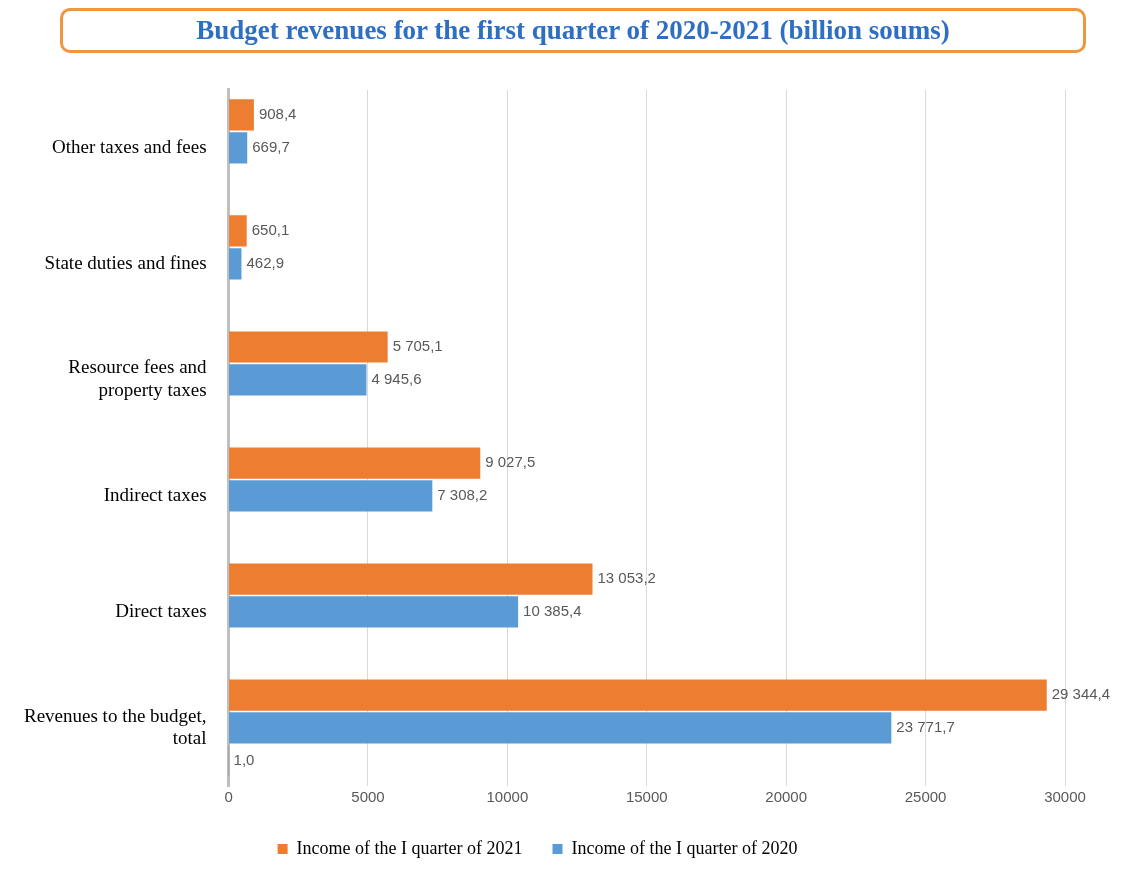  I want to click on x-tick-label: 15000, so click(646, 797).